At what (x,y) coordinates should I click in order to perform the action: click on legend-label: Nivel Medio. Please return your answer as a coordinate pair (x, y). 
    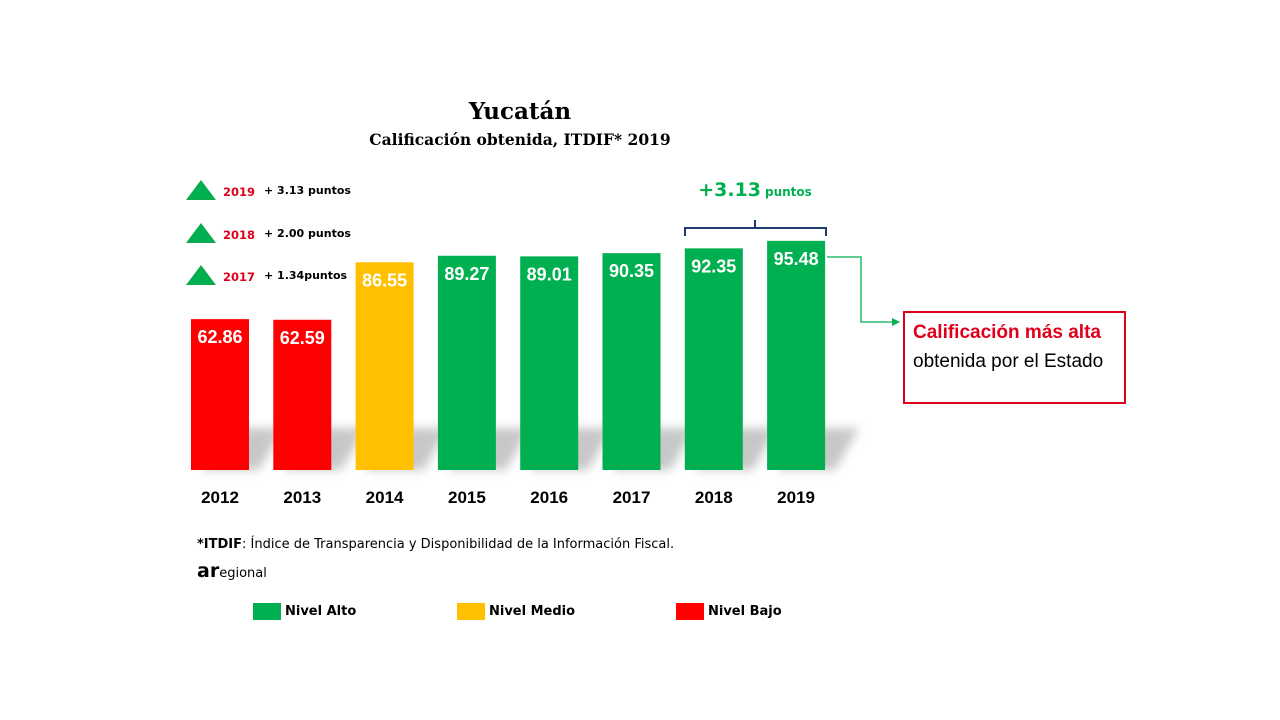
    Looking at the image, I should click on (532, 611).